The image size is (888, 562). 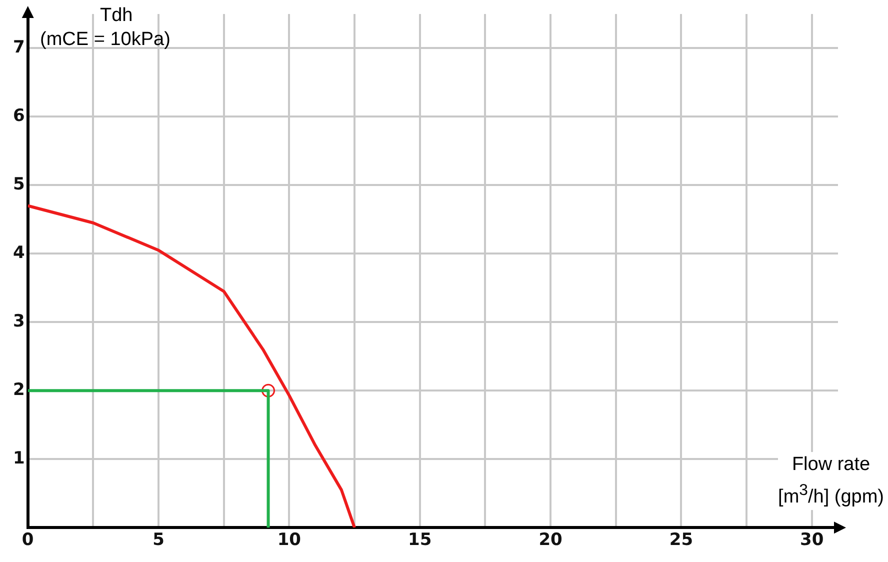 What do you see at coordinates (18, 322) in the screenshot?
I see `y-tick-label: 3` at bounding box center [18, 322].